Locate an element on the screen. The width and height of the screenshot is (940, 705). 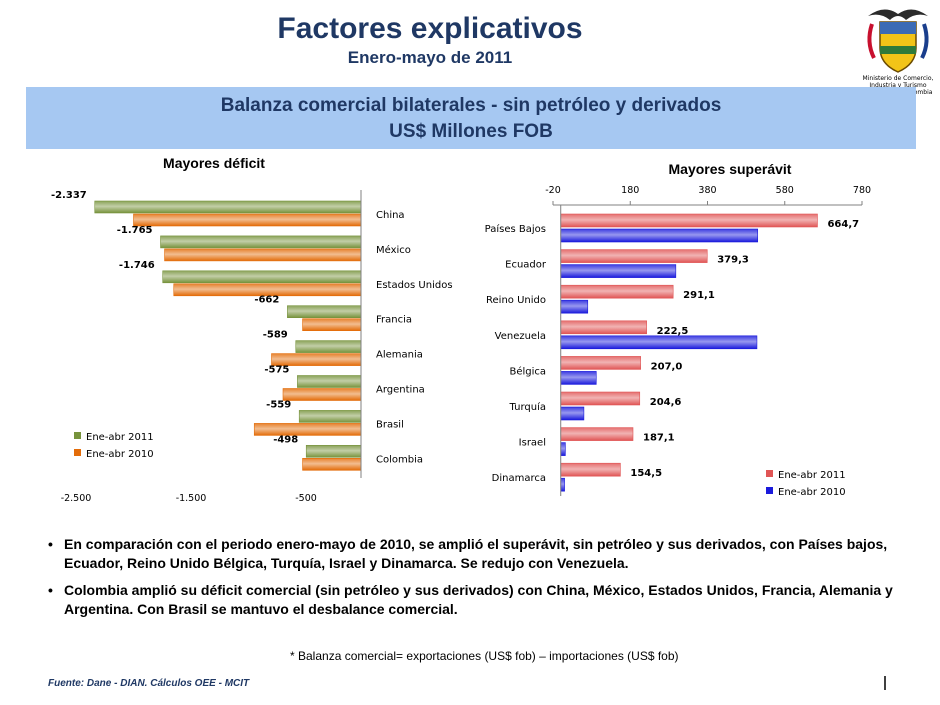
category-label: China is located at coordinates (390, 215).